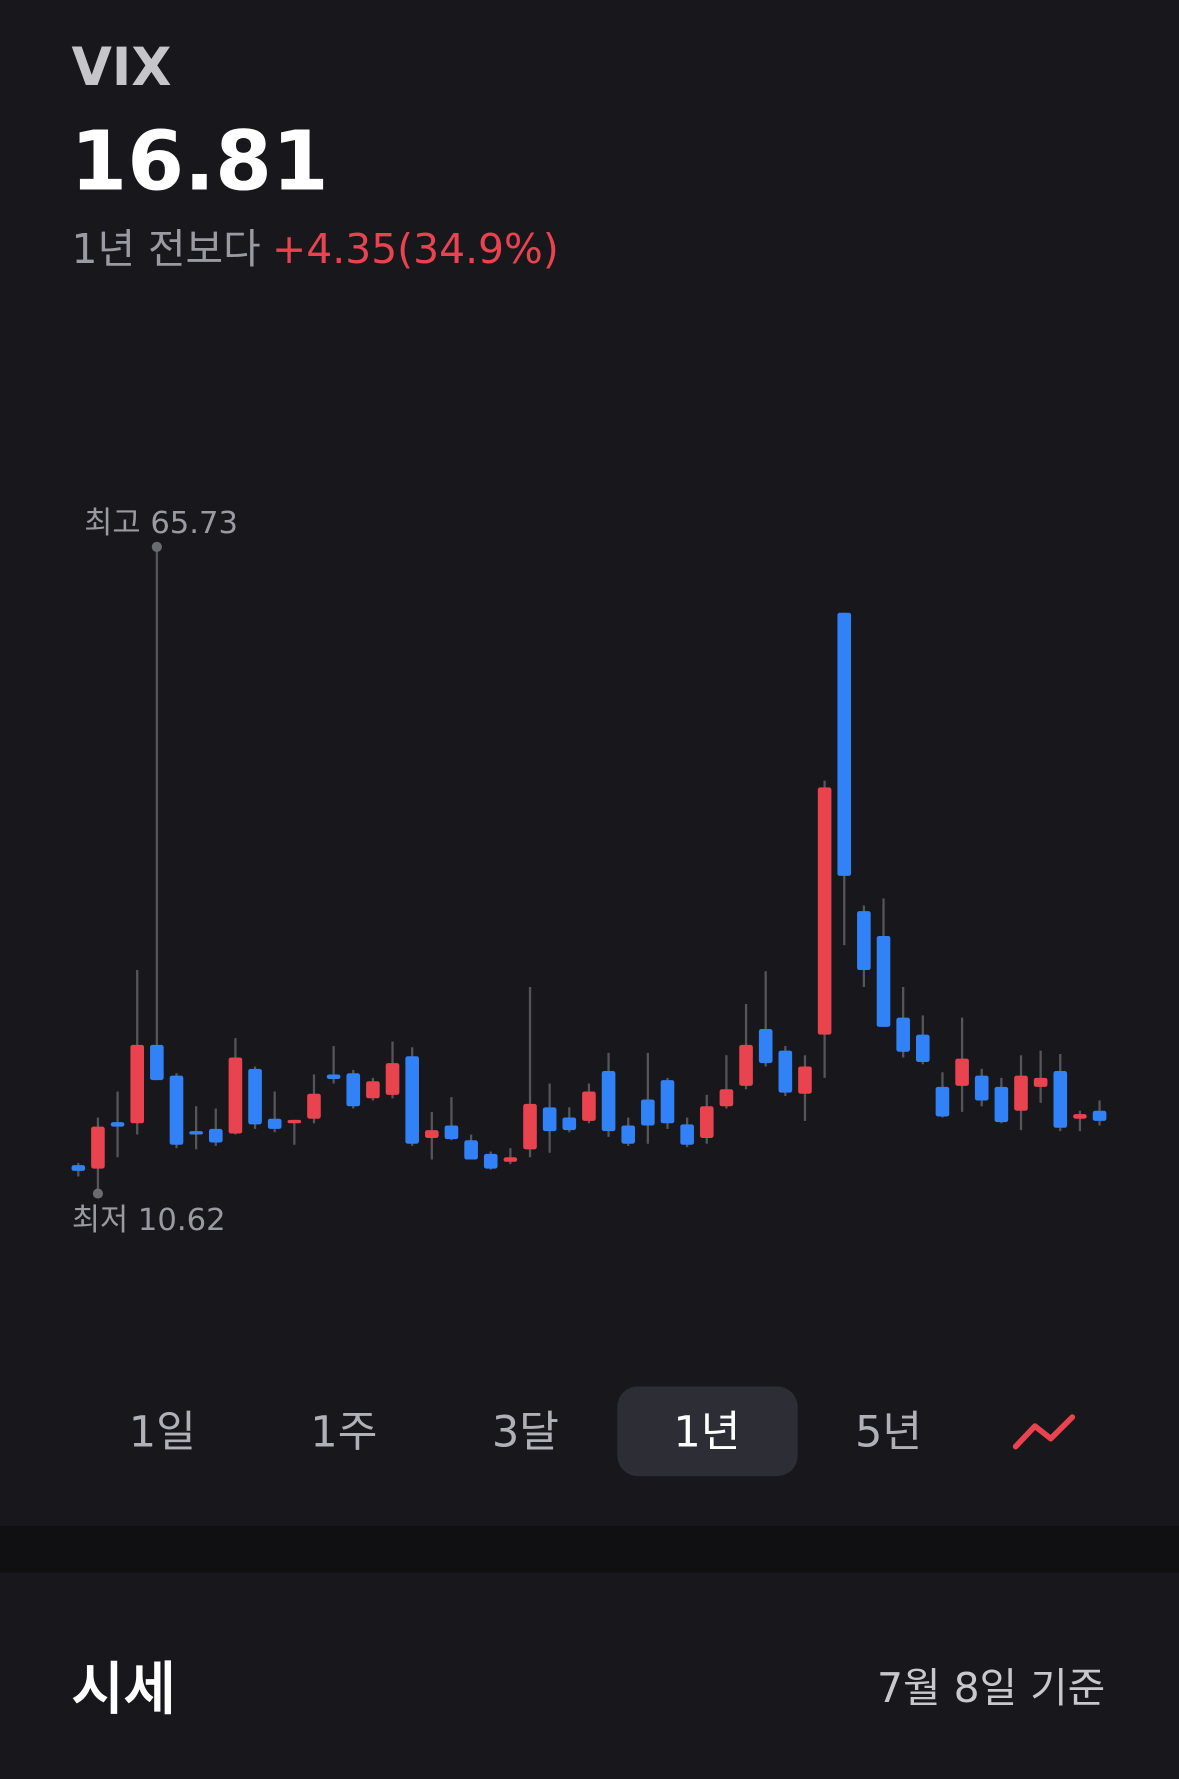 This screenshot has width=1179, height=1779. I want to click on period-tab: 1년, so click(706, 1433).